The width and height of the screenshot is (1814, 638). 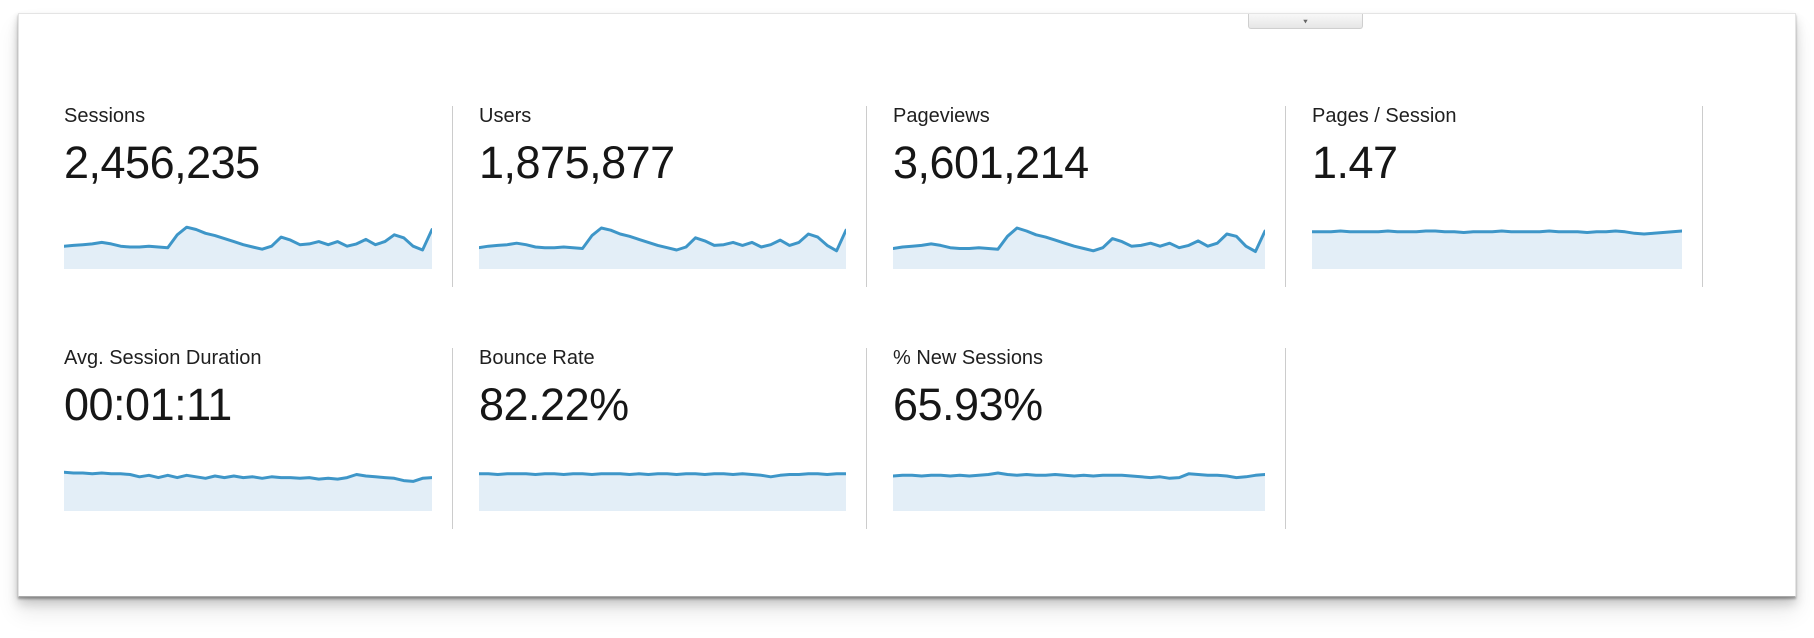 I want to click on metric-card-sessions: Sessions 2,456,235, so click(x=258, y=196).